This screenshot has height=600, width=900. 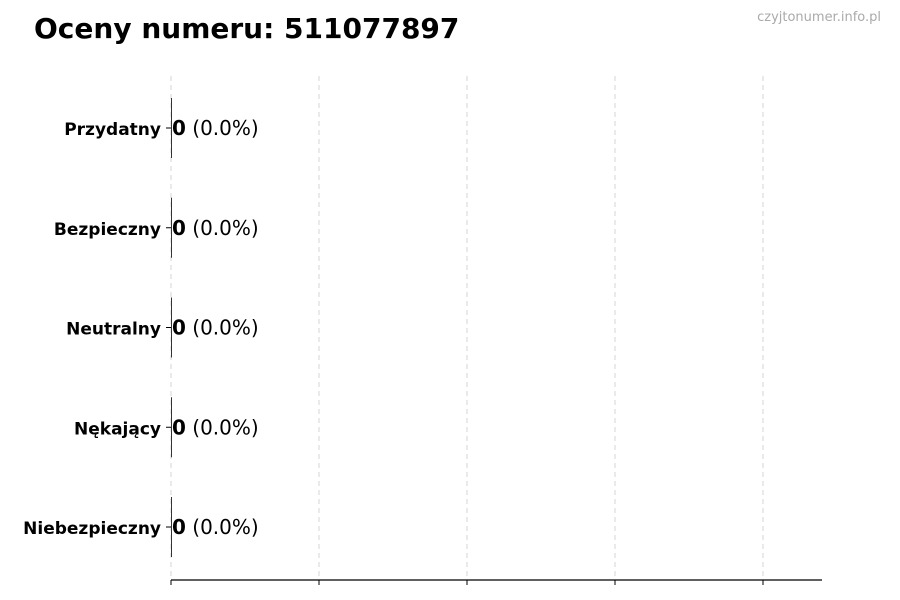 I want to click on category-label: Nękający, so click(x=117, y=429).